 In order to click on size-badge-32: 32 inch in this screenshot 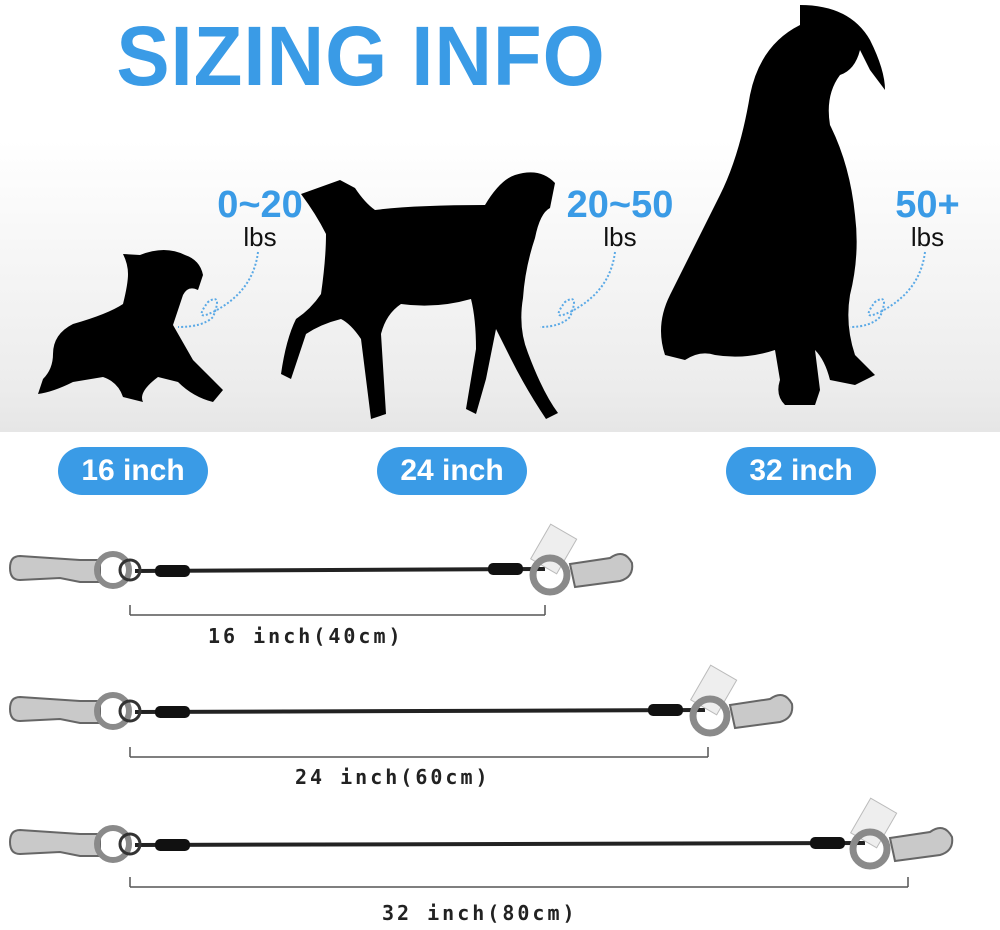, I will do `click(801, 471)`.